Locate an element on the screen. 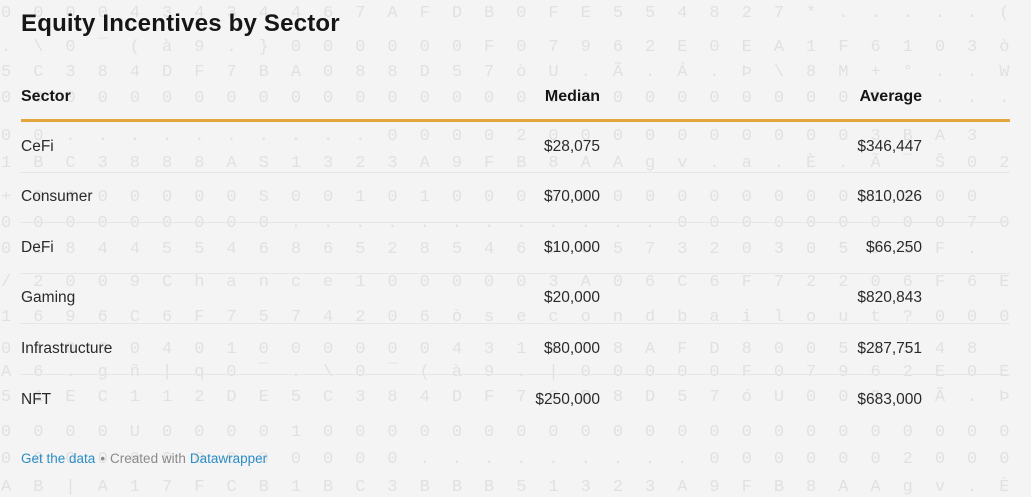 The height and width of the screenshot is (497, 1031). table-header-row: Sector Median Average is located at coordinates (515, 97).